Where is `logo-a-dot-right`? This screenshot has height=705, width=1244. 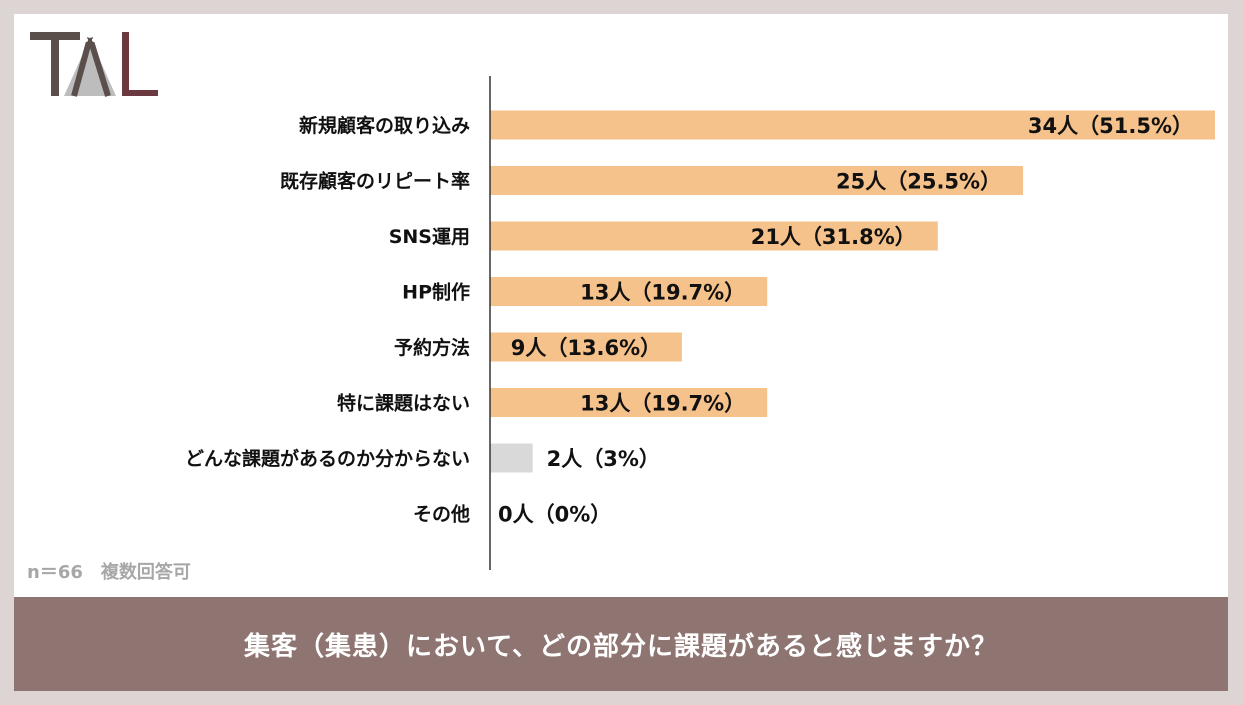 logo-a-dot-right is located at coordinates (94, 40).